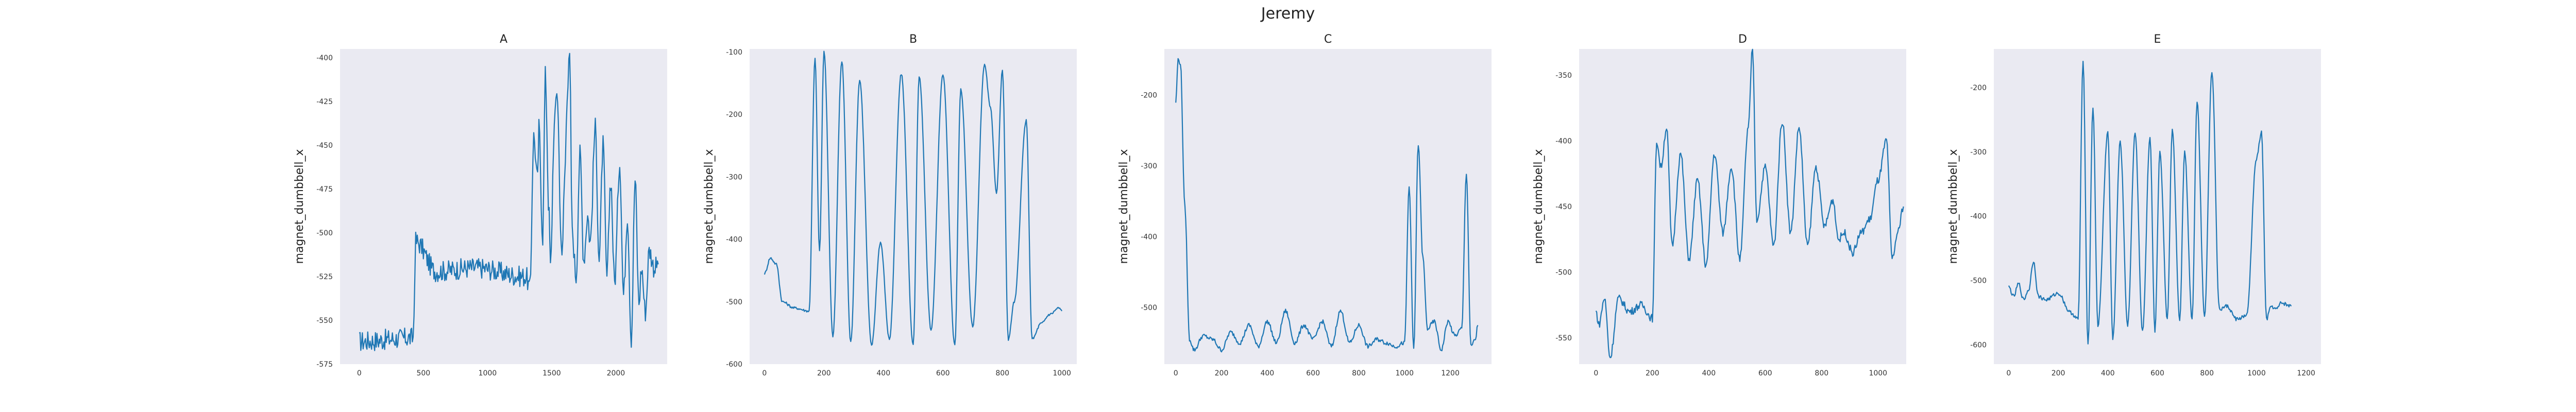 The width and height of the screenshot is (2576, 412). Describe the element at coordinates (1742, 39) in the screenshot. I see `subplot-title: D` at that location.